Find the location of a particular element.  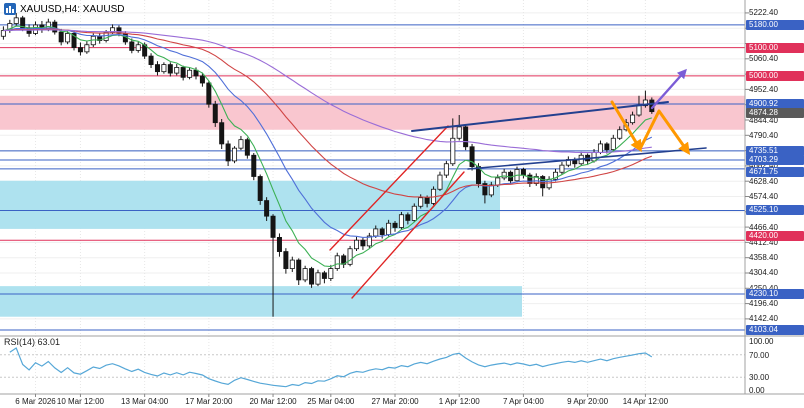

navy-trendline-upper is located at coordinates (540, 116).